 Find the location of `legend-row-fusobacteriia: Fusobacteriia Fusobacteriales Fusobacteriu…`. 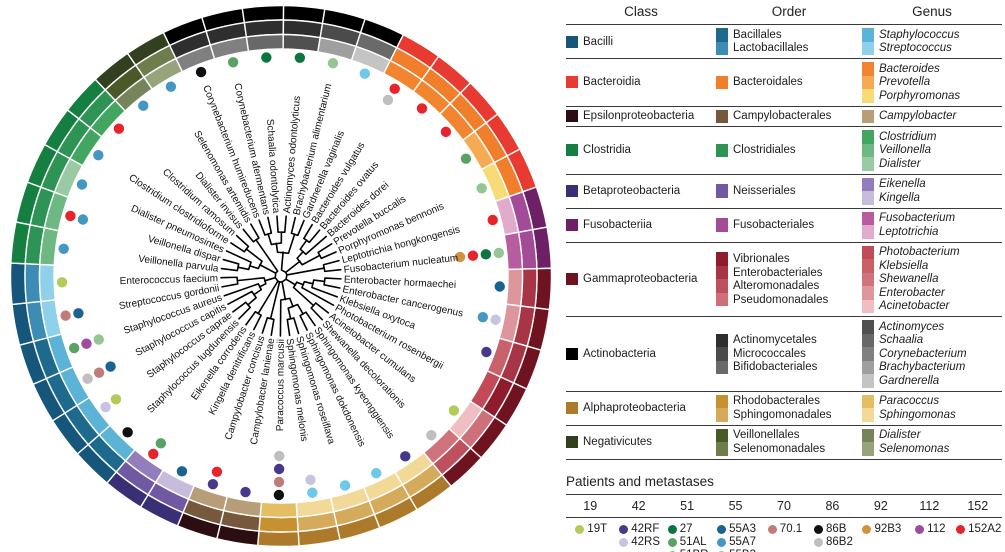

legend-row-fusobacteriia: Fusobacteriia Fusobacteriales Fusobacteriu… is located at coordinates (784, 224).